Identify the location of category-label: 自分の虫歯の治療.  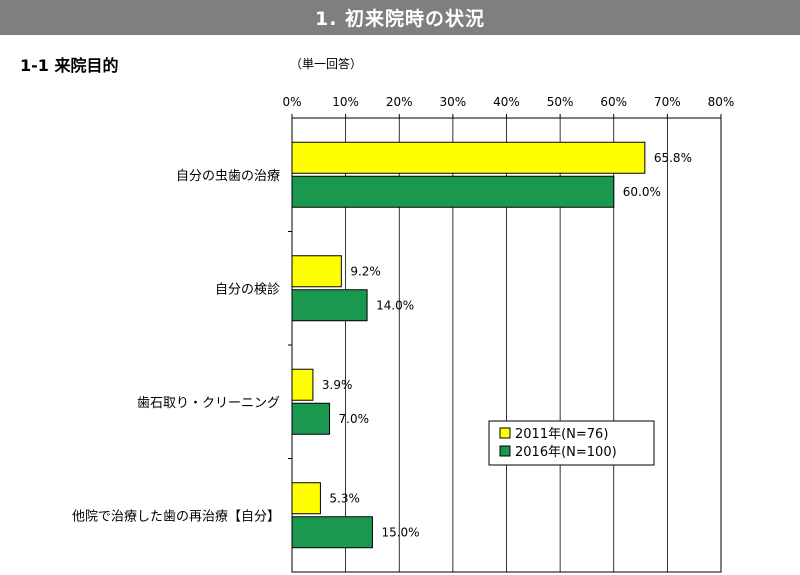
(228, 176).